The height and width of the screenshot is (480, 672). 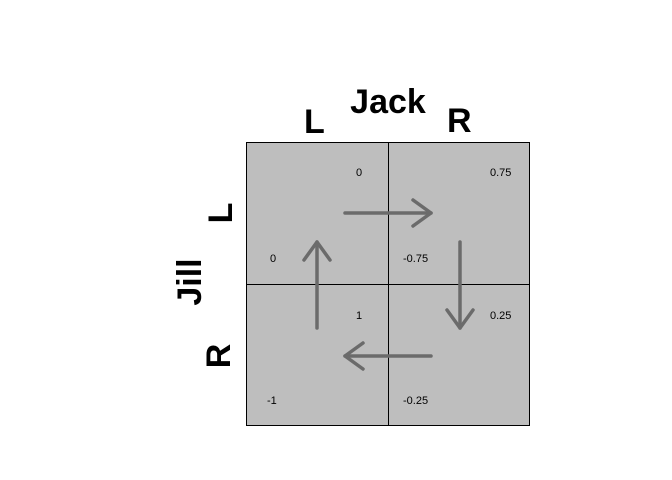 I want to click on column-strategy-l: L, so click(x=314, y=122).